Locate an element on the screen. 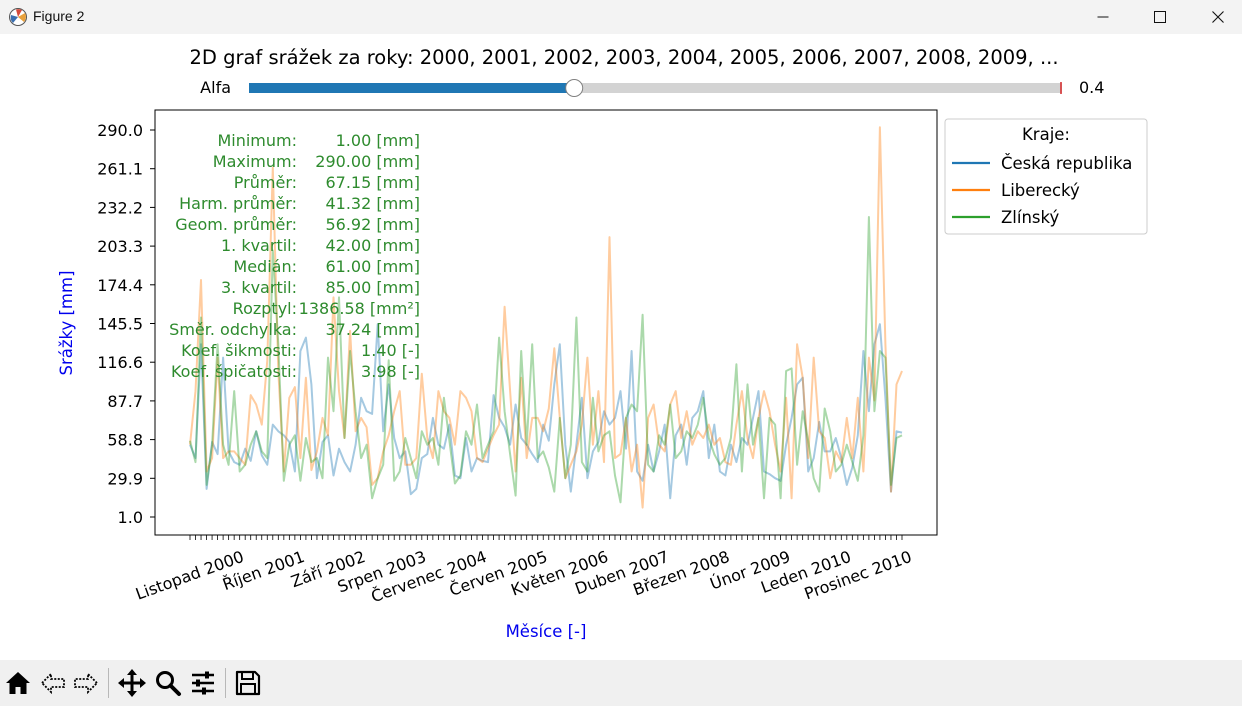  maximize-button is located at coordinates (1160, 17).